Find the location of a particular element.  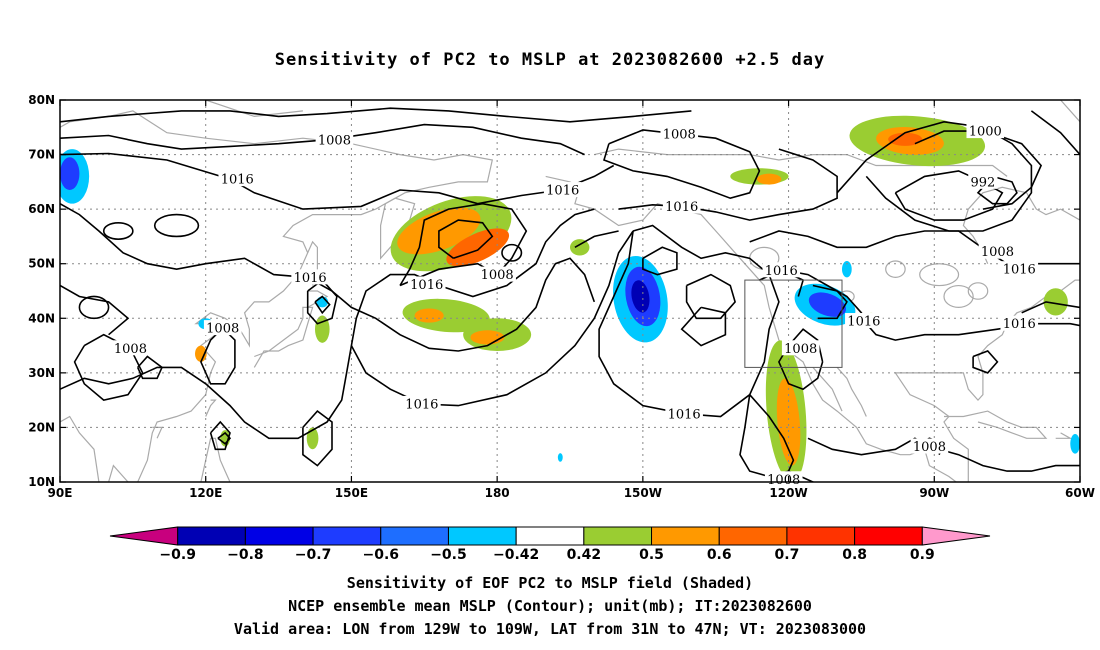

lon-tick-label: 120E is located at coordinates (205, 493).